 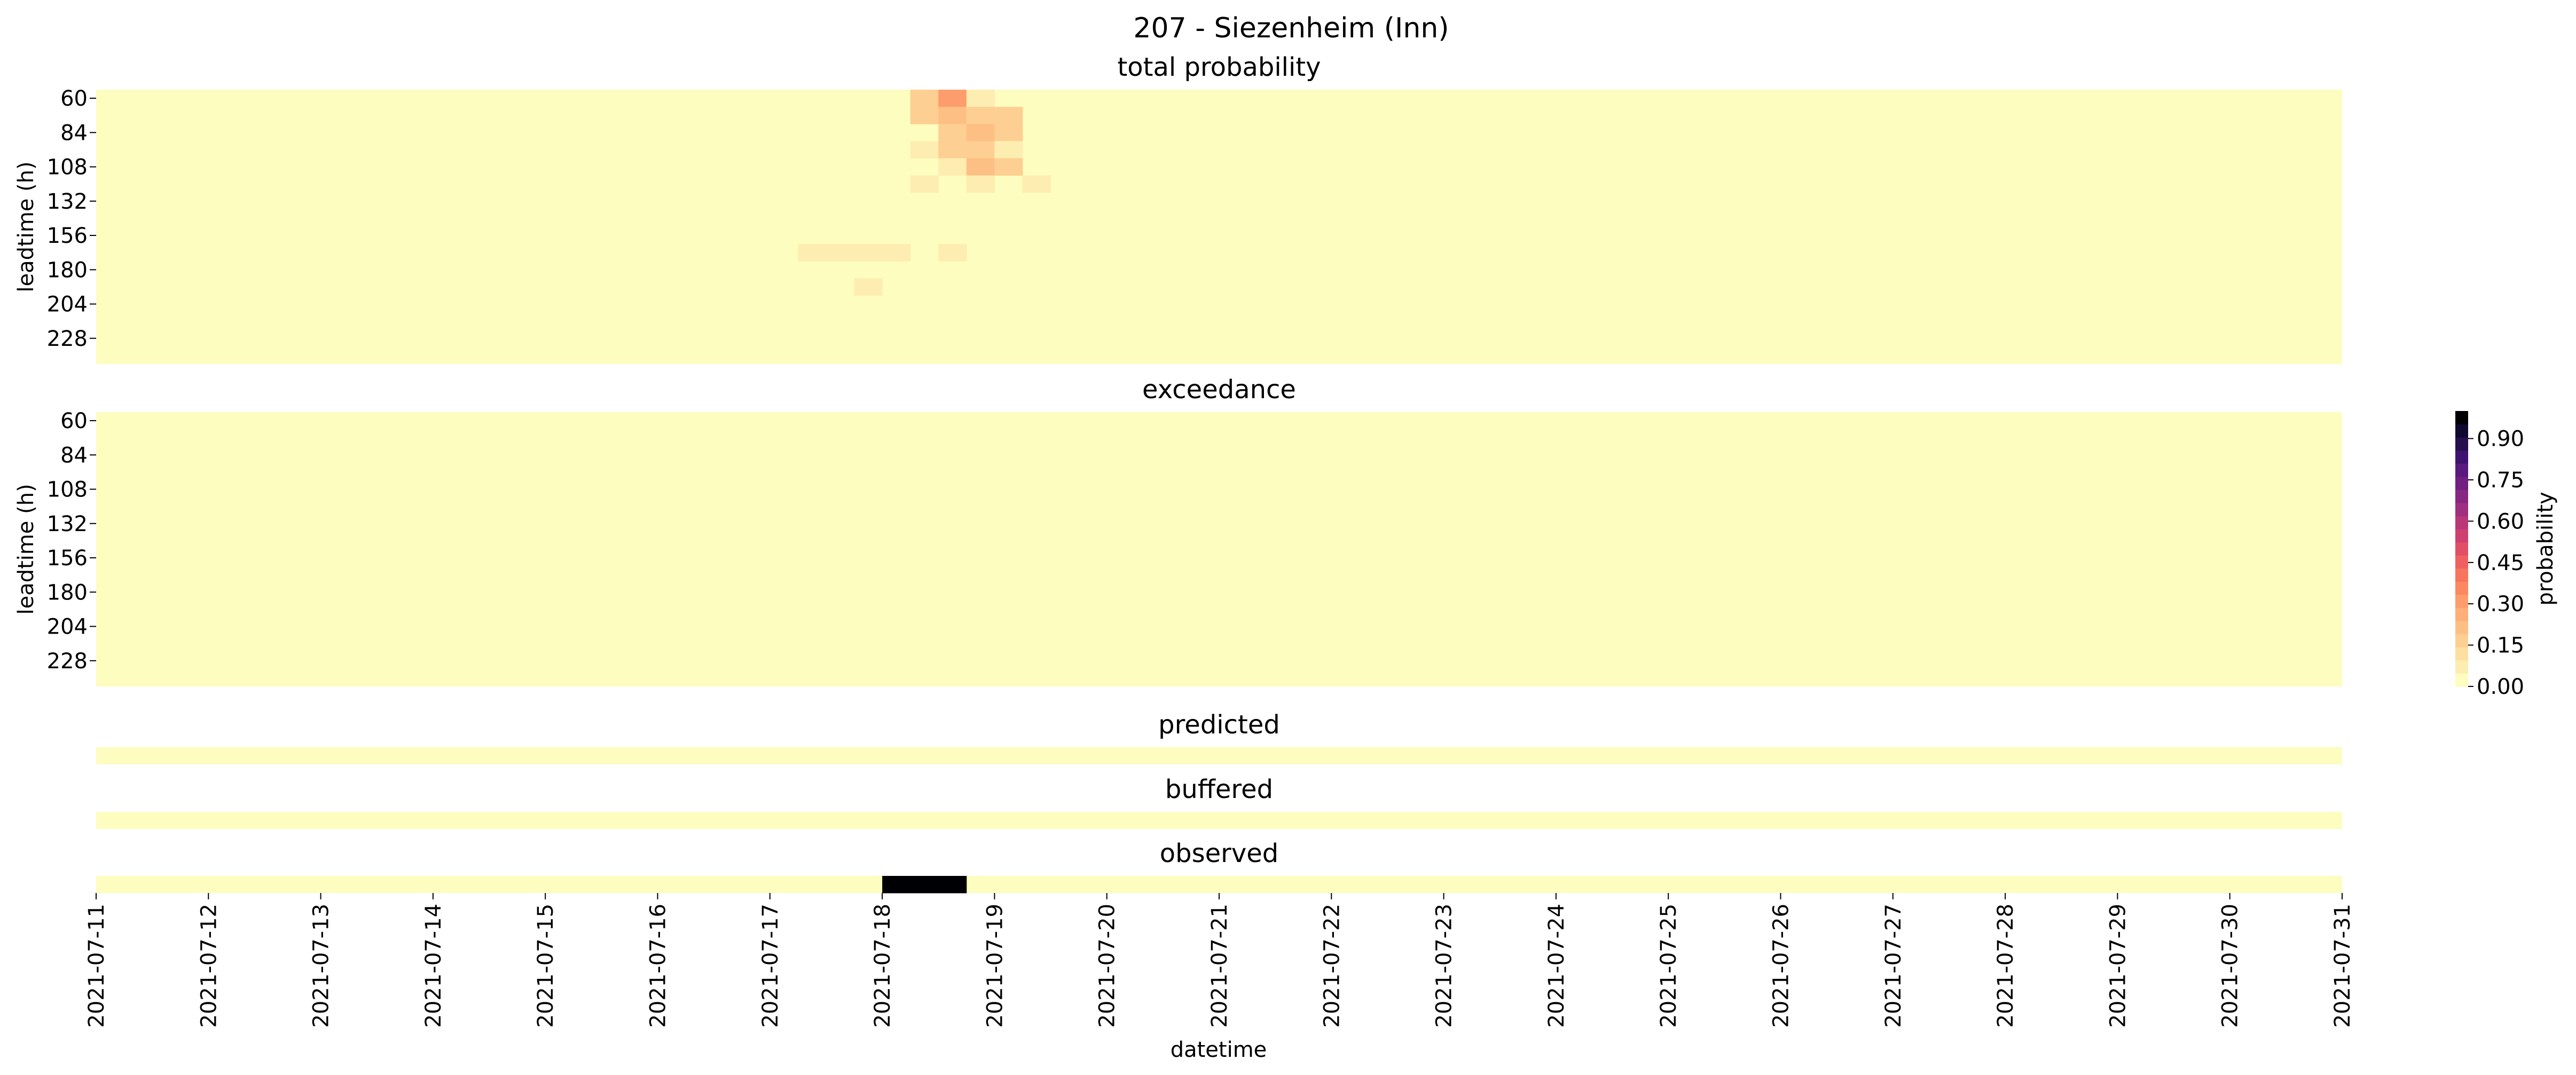 What do you see at coordinates (1219, 67) in the screenshot?
I see `panel-title: total probability` at bounding box center [1219, 67].